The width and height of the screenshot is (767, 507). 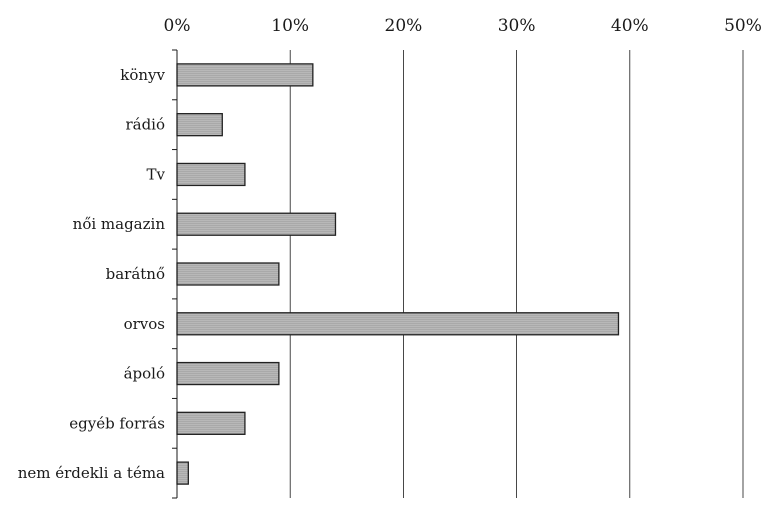 What do you see at coordinates (174, 274) in the screenshot?
I see `y-axis-ticks` at bounding box center [174, 274].